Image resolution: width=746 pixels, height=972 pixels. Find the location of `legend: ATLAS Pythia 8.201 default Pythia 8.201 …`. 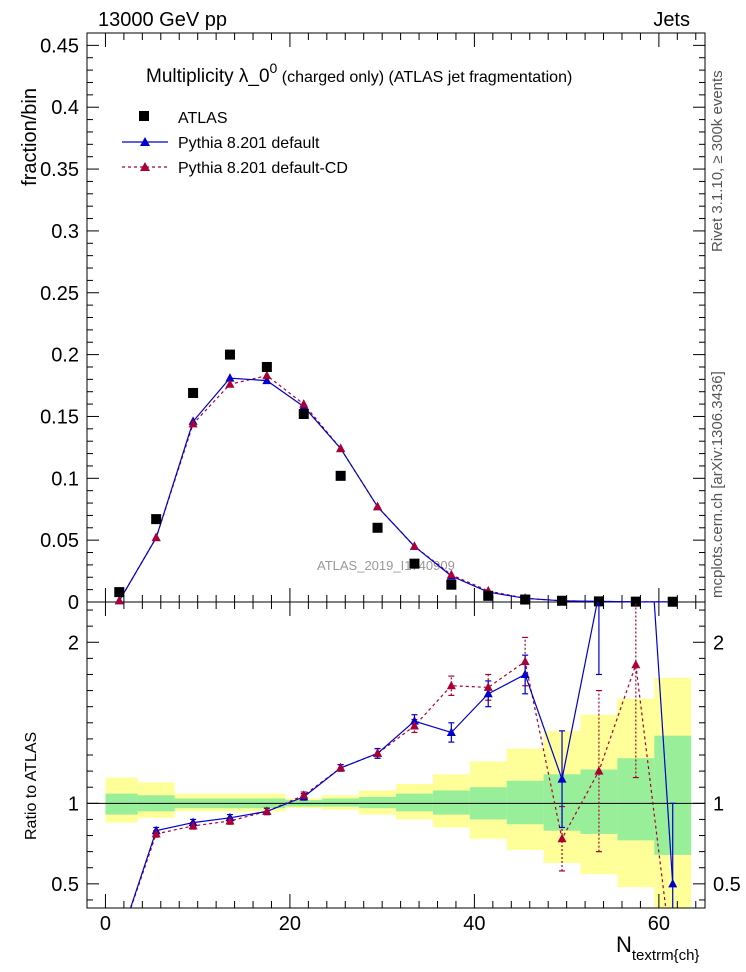

legend: ATLAS Pythia 8.201 default Pythia 8.201 … is located at coordinates (235, 143).